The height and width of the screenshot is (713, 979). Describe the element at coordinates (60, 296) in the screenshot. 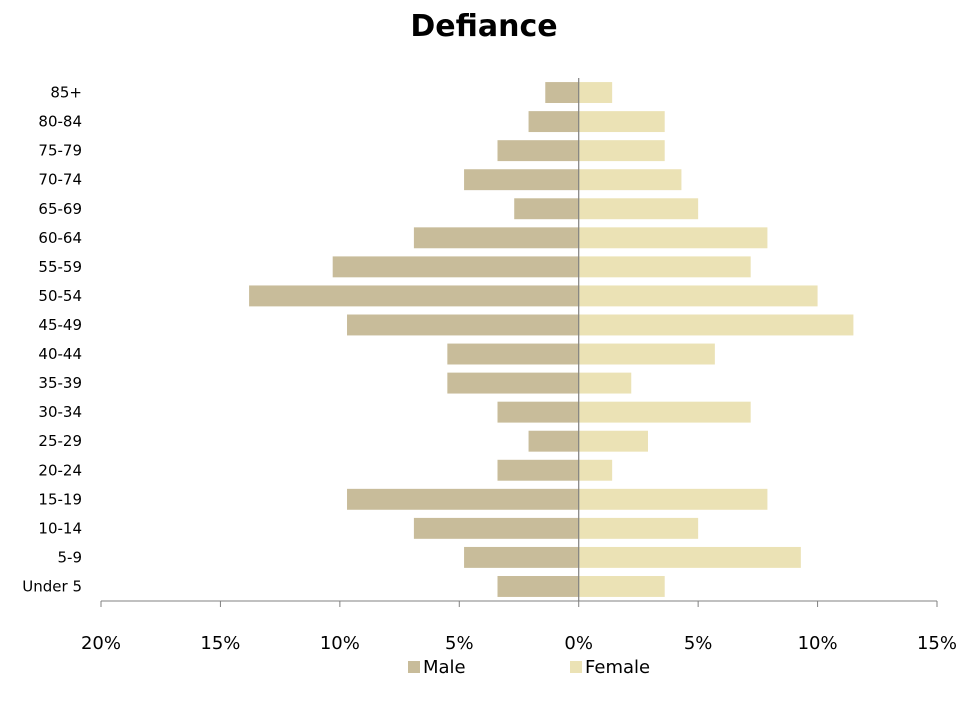

I see `category-label: 50-54` at that location.